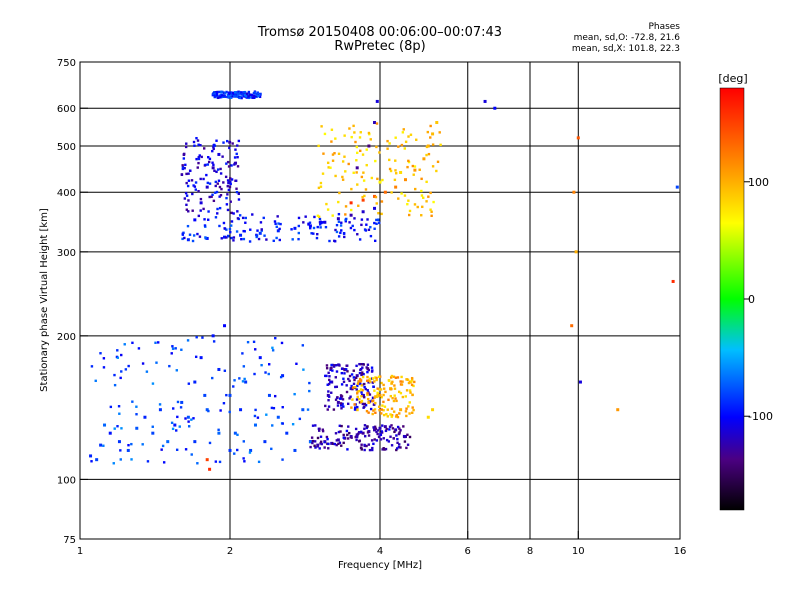 The width and height of the screenshot is (800, 600). What do you see at coordinates (380, 551) in the screenshot?
I see `x-tick-label: 4` at bounding box center [380, 551].